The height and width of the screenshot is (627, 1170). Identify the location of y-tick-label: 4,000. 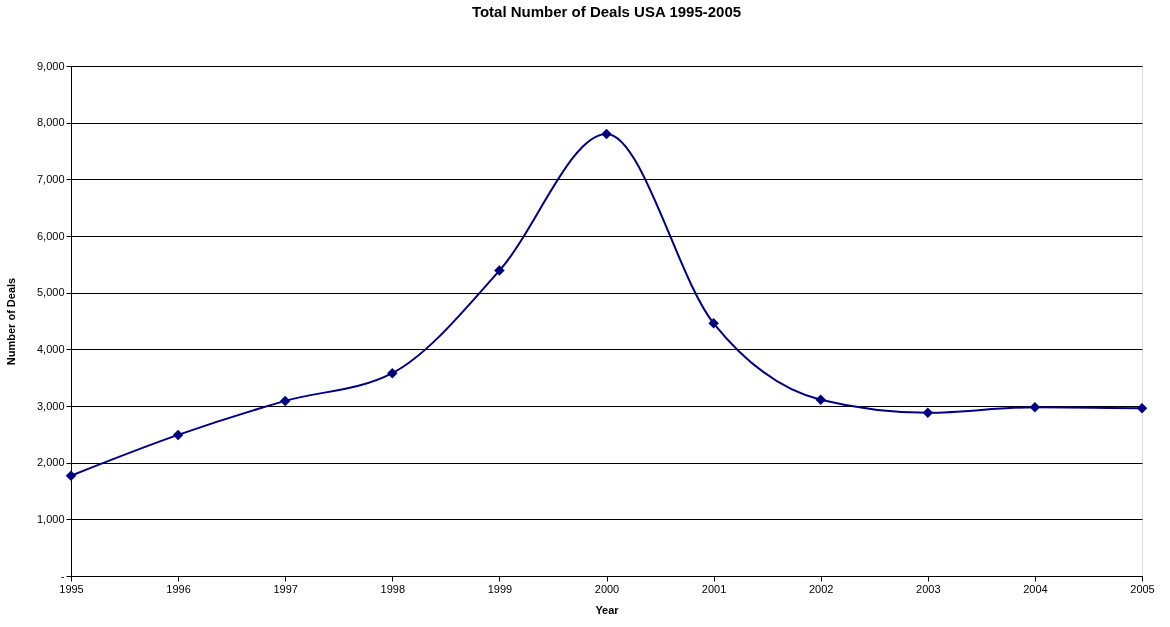
(50, 348).